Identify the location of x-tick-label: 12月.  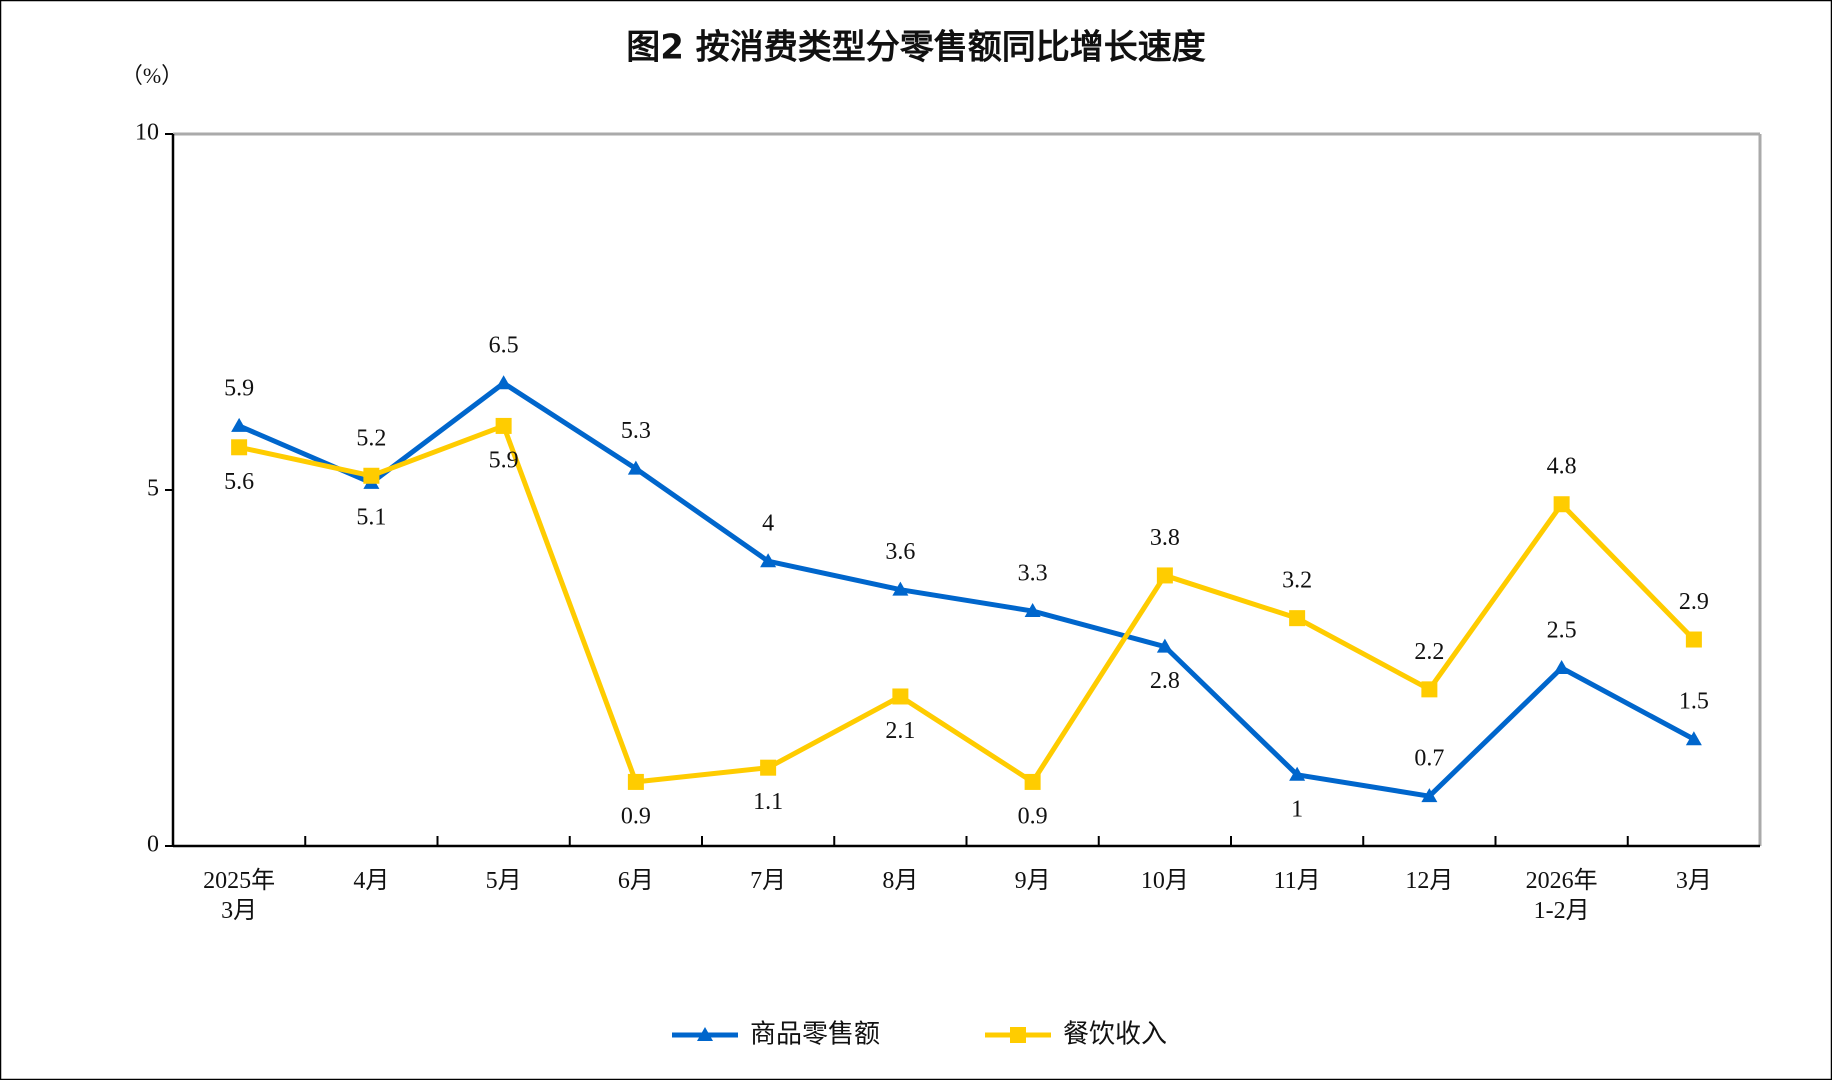
(1429, 881).